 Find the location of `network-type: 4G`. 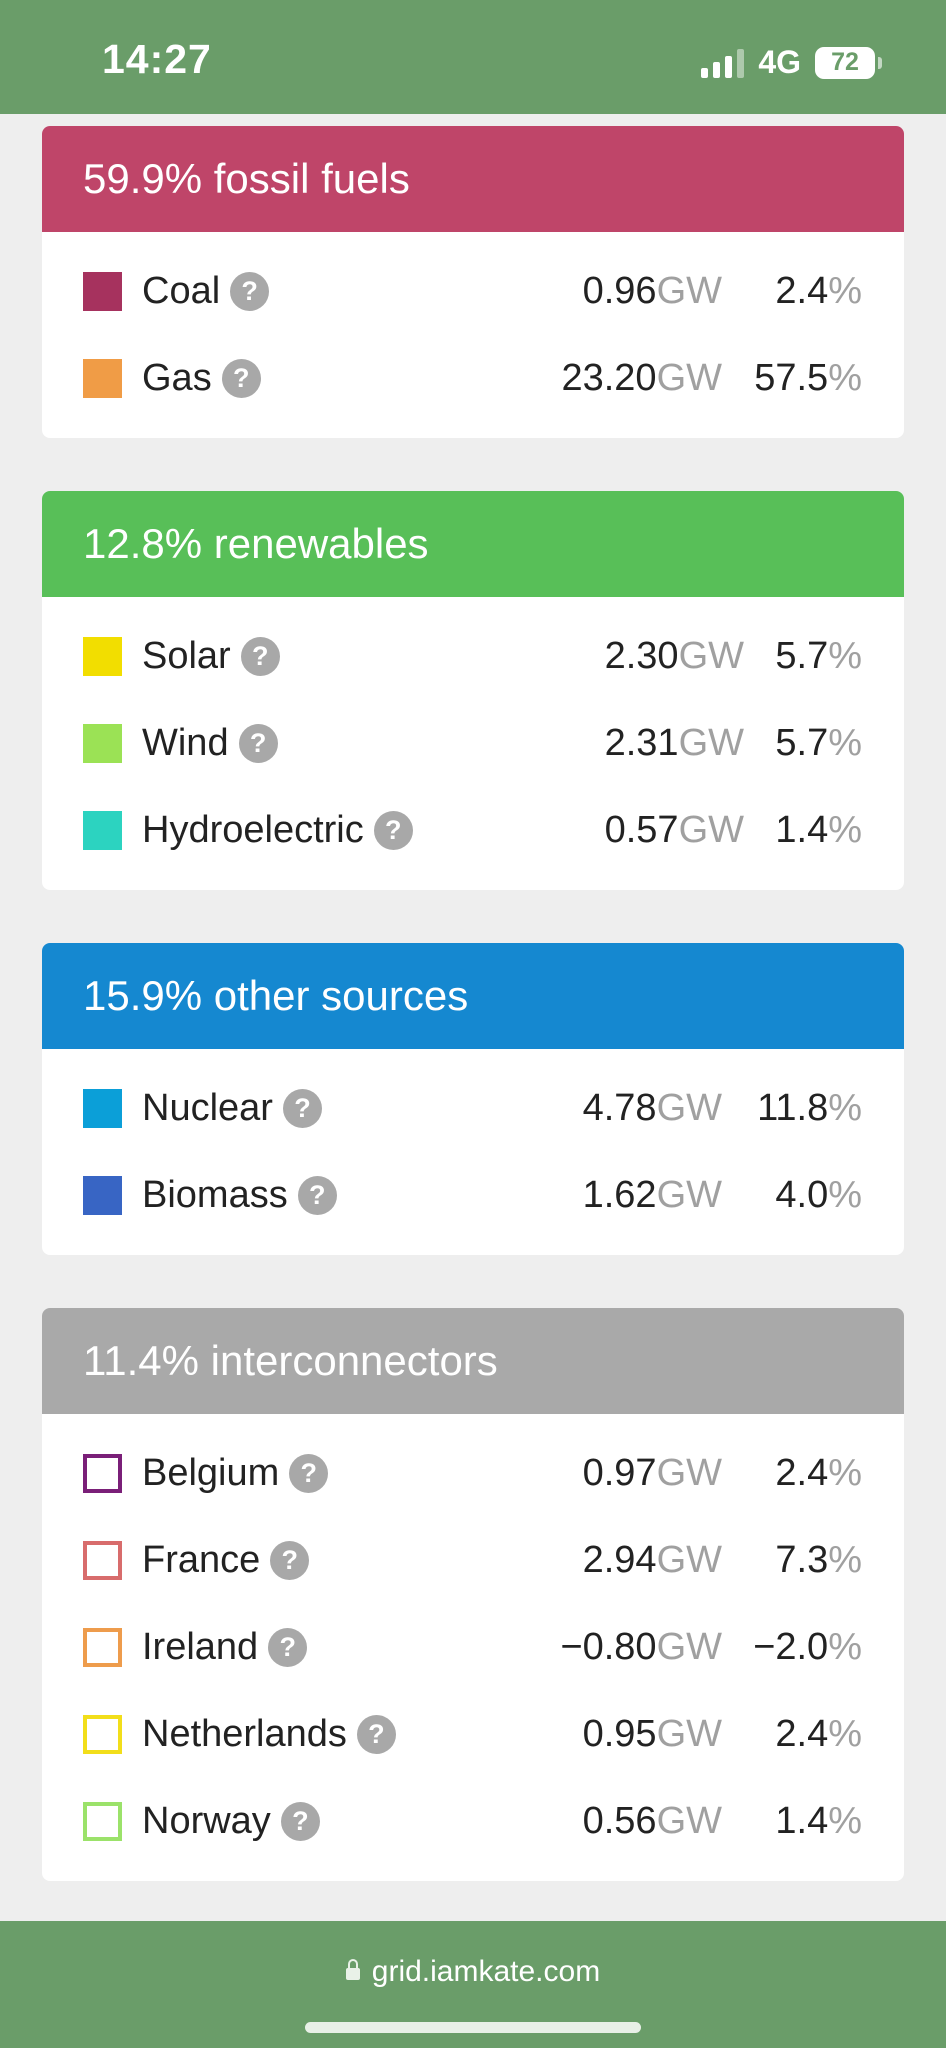

network-type: 4G is located at coordinates (779, 62).